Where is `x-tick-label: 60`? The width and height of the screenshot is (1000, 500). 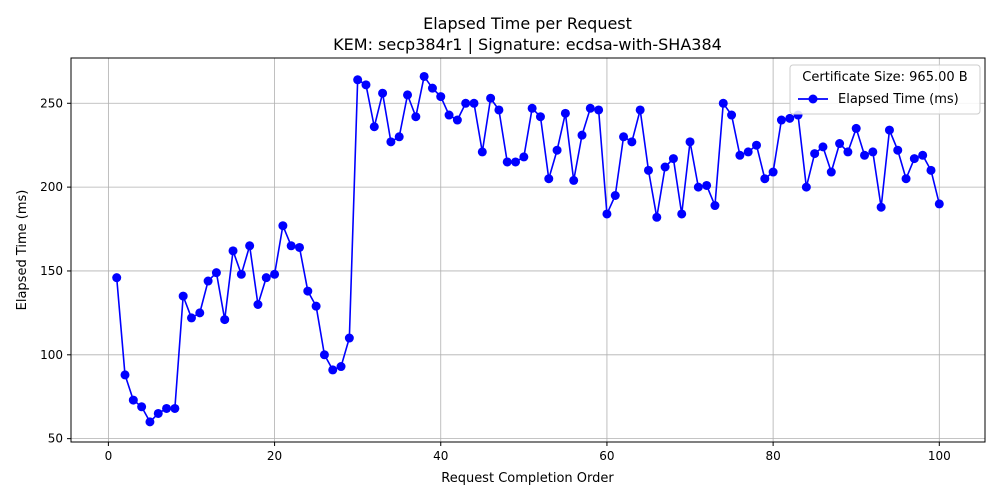
x-tick-label: 60 is located at coordinates (606, 456).